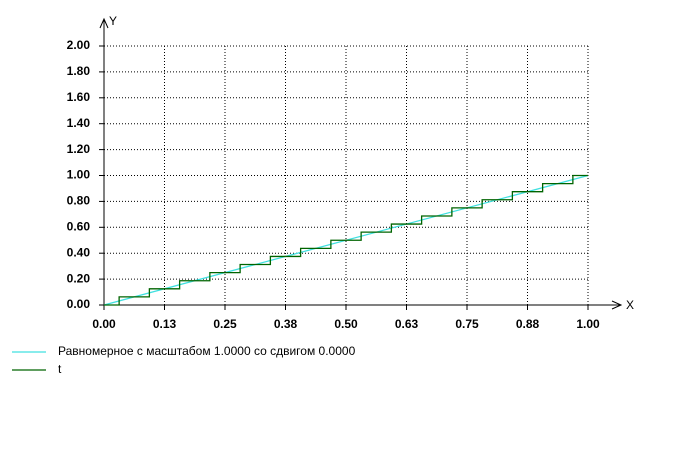 This screenshot has height=460, width=690. I want to click on x-tick-label: 0.38, so click(286, 324).